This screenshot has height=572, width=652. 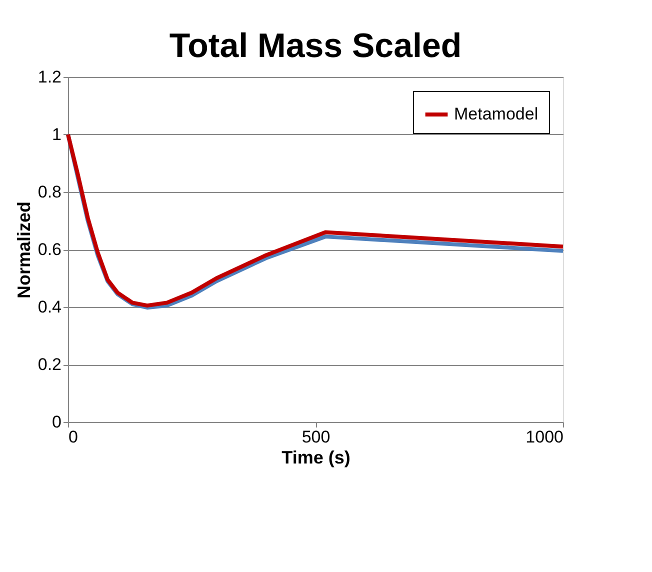 What do you see at coordinates (50, 307) in the screenshot?
I see `y-tick-label: 0.4` at bounding box center [50, 307].